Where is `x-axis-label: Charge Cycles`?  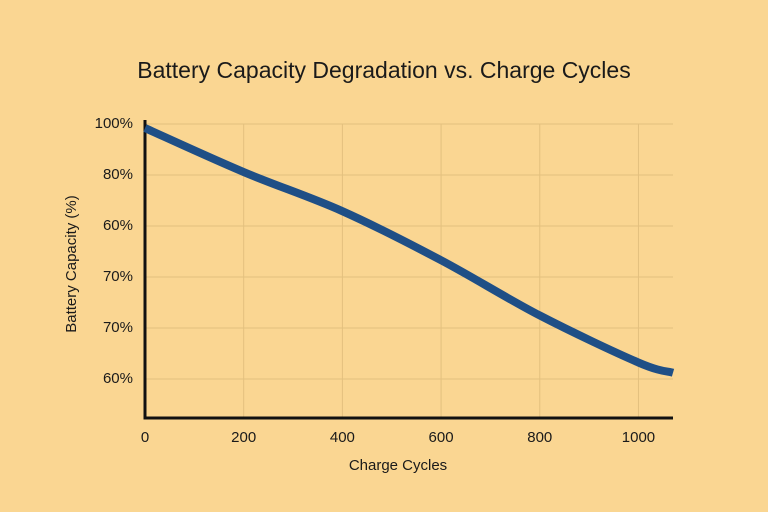
x-axis-label: Charge Cycles is located at coordinates (398, 465).